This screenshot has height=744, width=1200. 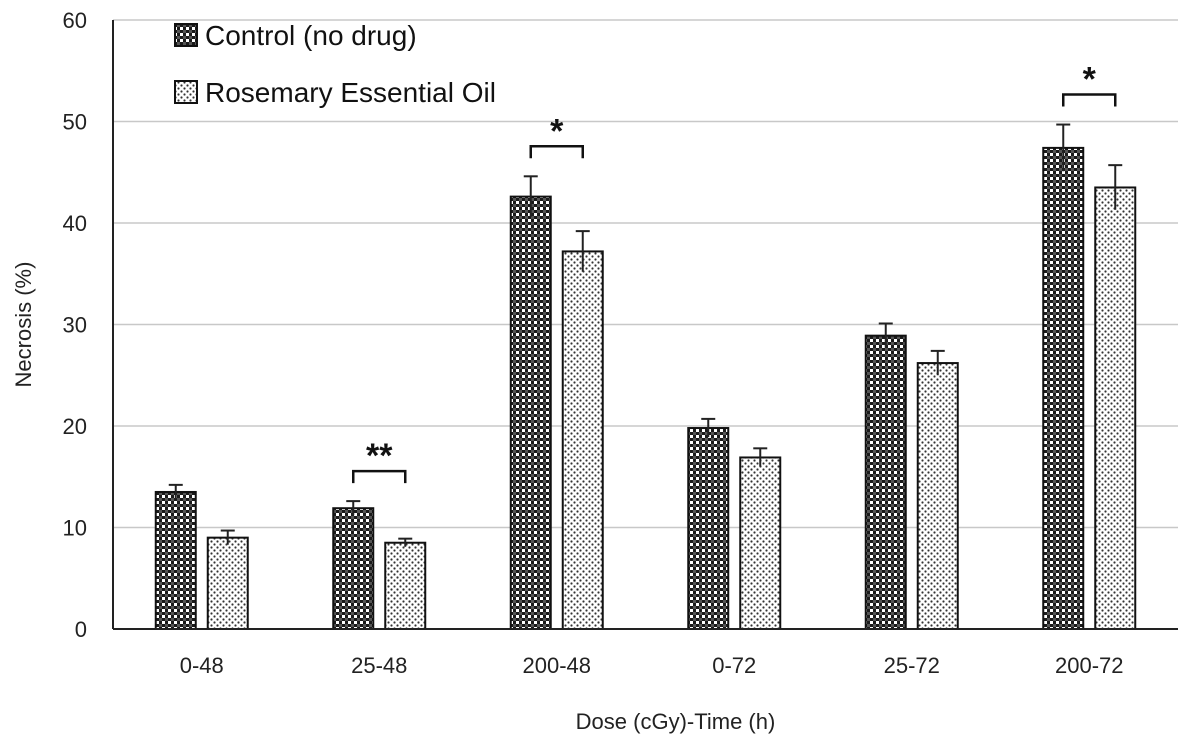 What do you see at coordinates (556, 665) in the screenshot?
I see `x-tick-label: 200-48` at bounding box center [556, 665].